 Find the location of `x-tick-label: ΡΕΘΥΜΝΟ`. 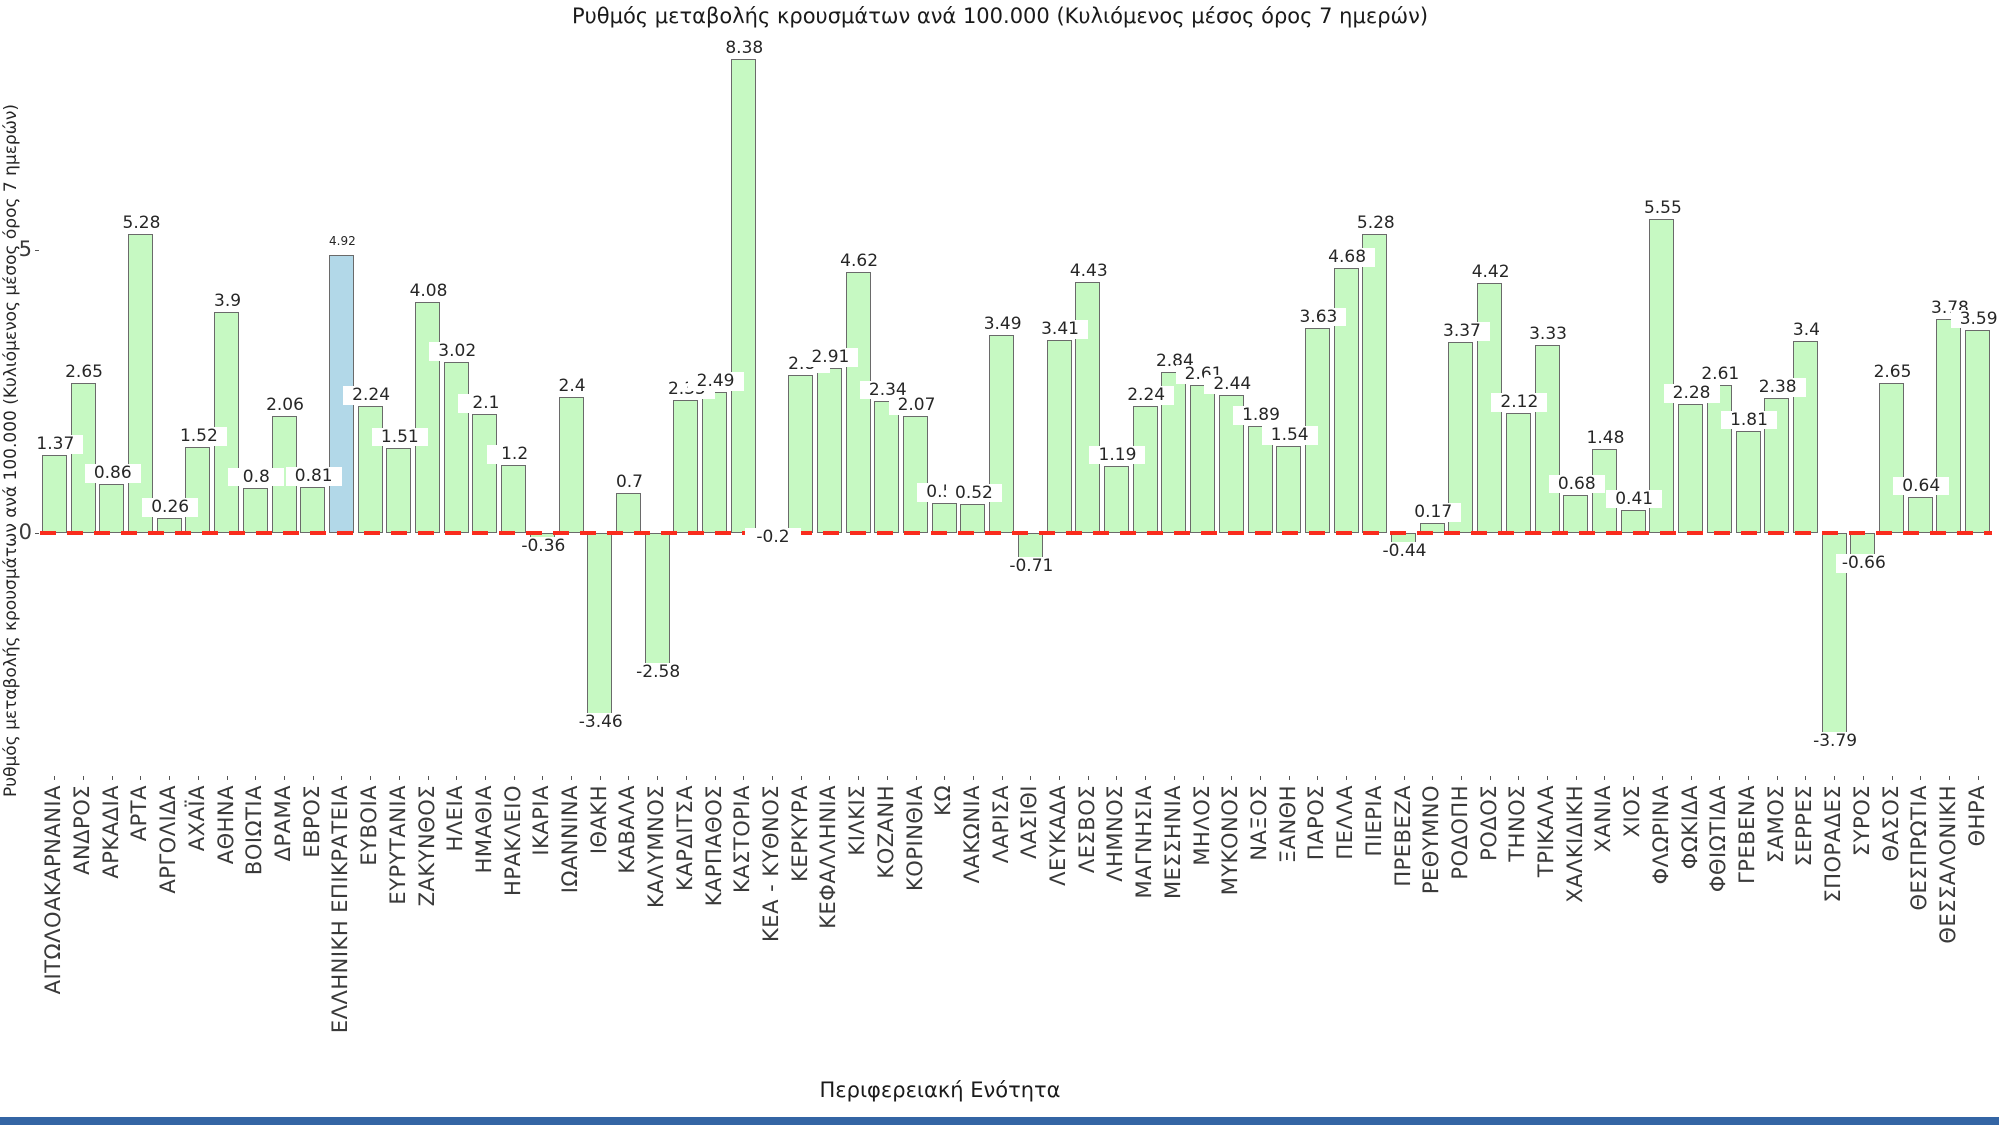

x-tick-label: ΡΕΘΥΜΝΟ is located at coordinates (1431, 840).